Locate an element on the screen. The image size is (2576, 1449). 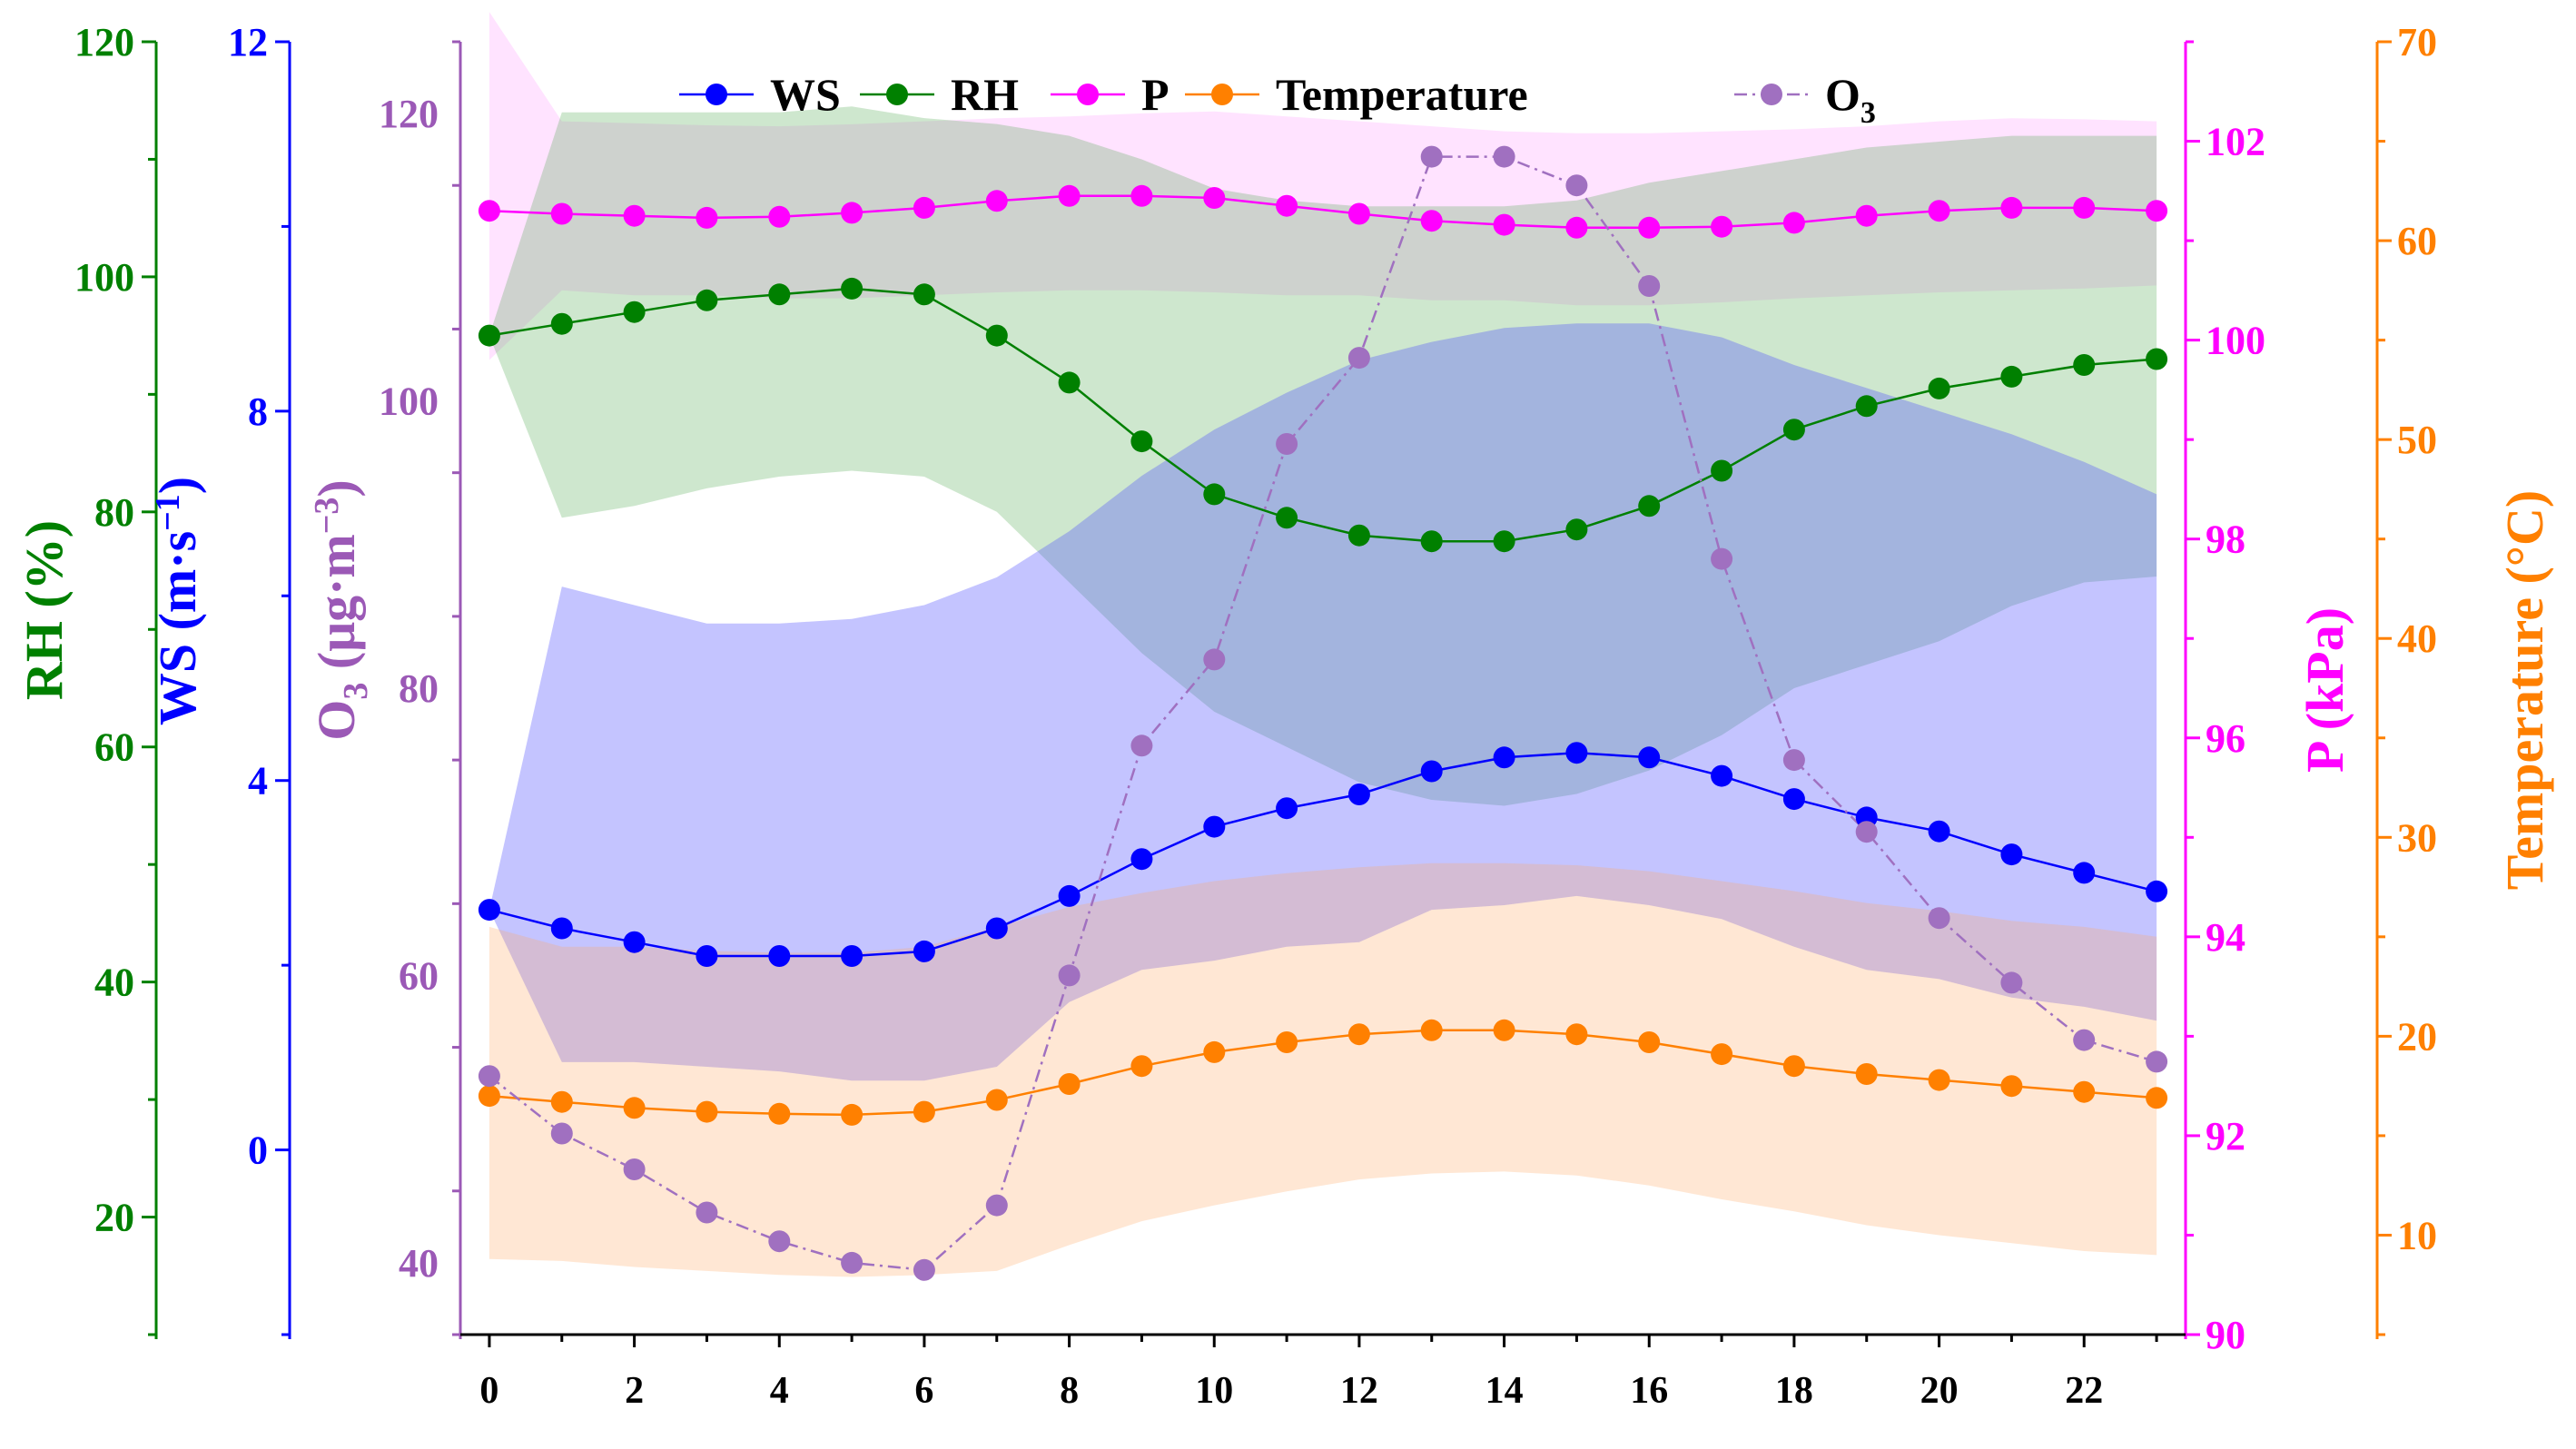
ws-tick-label: 12 is located at coordinates (248, 42).